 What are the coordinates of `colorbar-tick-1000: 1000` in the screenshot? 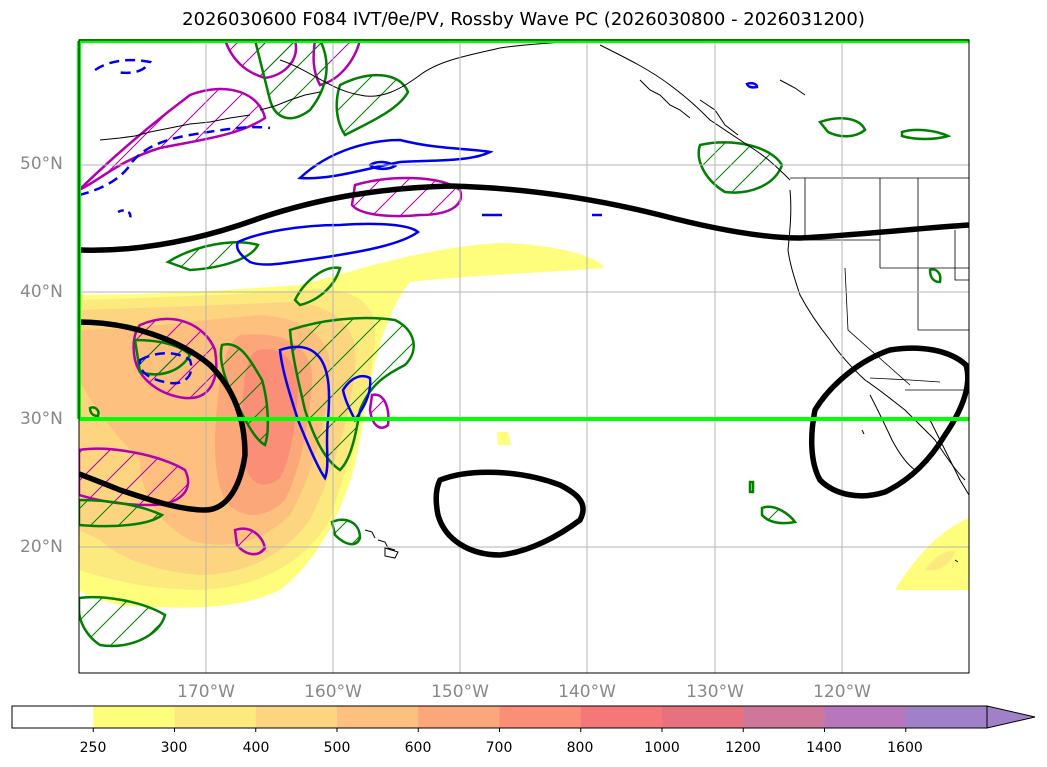 It's located at (662, 748).